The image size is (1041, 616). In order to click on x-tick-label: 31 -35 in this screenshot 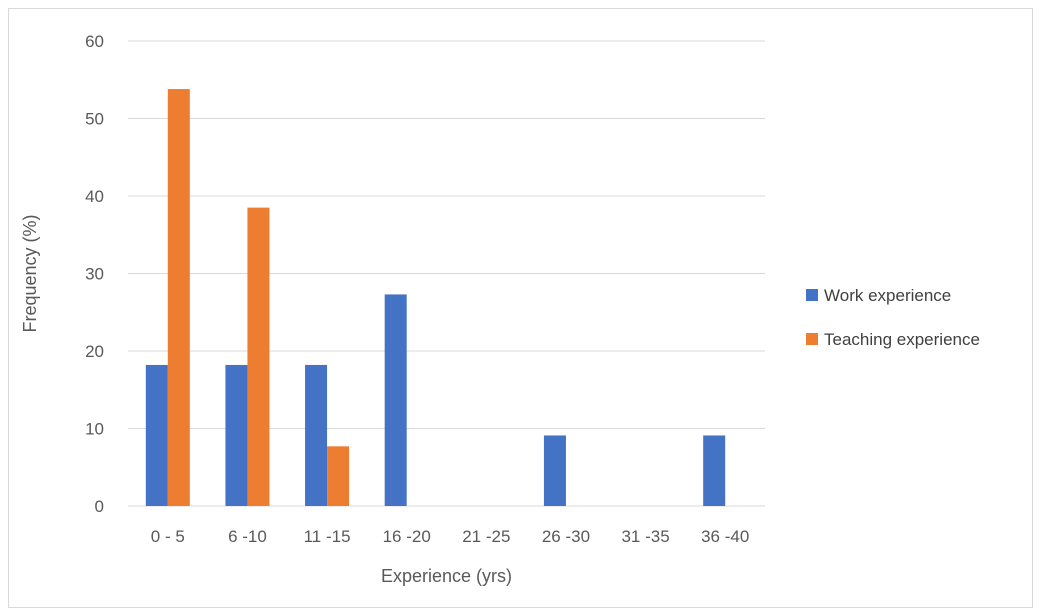, I will do `click(645, 536)`.